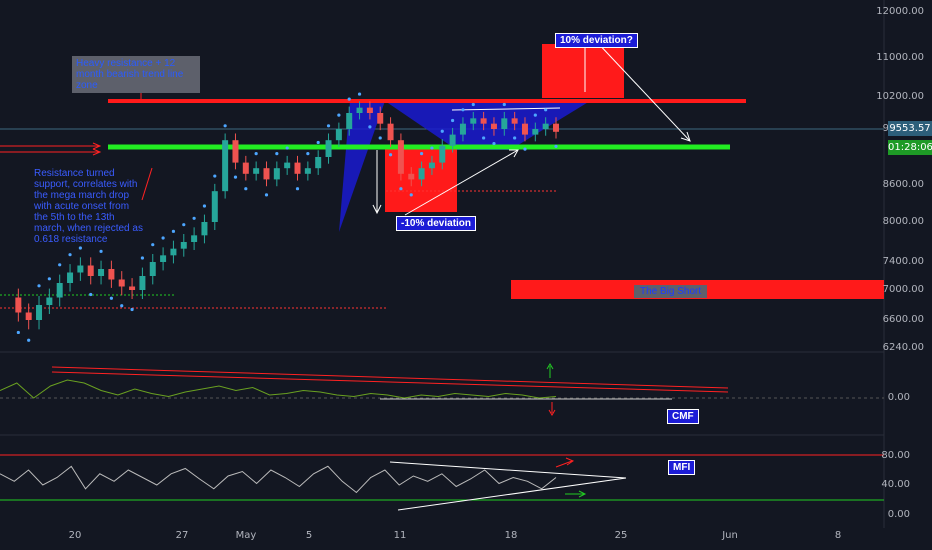 The image size is (932, 550). I want to click on price-tick-label: 11000.00, so click(900, 57).